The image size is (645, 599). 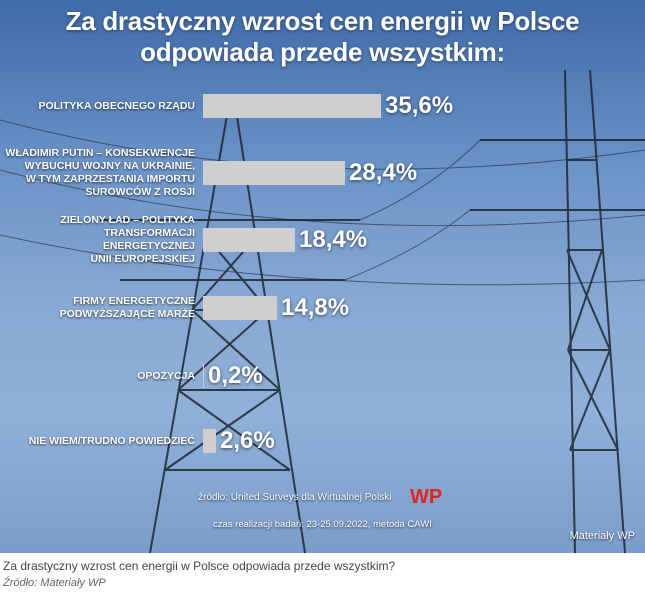 What do you see at coordinates (134, 301) in the screenshot?
I see `category-label-line: FIRMY ENERGETYCZNE` at bounding box center [134, 301].